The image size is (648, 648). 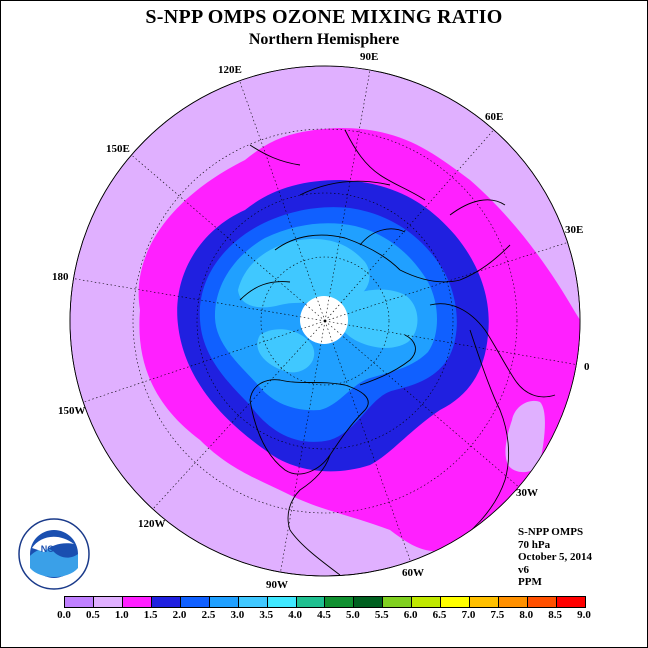 What do you see at coordinates (526, 615) in the screenshot?
I see `colorbar-tick-label: 8.0` at bounding box center [526, 615].